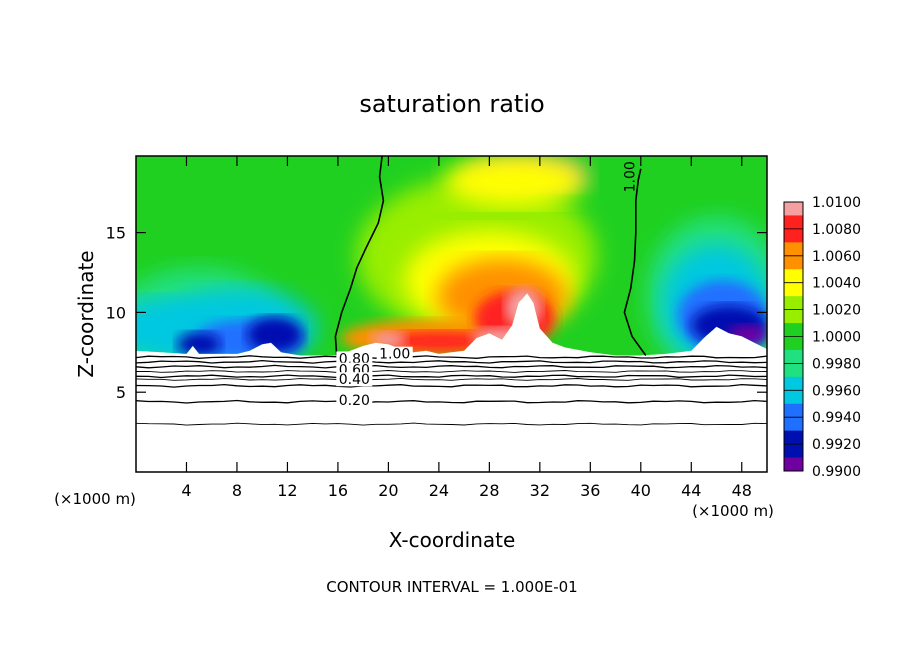 Image resolution: width=904 pixels, height=654 pixels. What do you see at coordinates (359, 255) in the screenshot?
I see `contour-1-00-left` at bounding box center [359, 255].